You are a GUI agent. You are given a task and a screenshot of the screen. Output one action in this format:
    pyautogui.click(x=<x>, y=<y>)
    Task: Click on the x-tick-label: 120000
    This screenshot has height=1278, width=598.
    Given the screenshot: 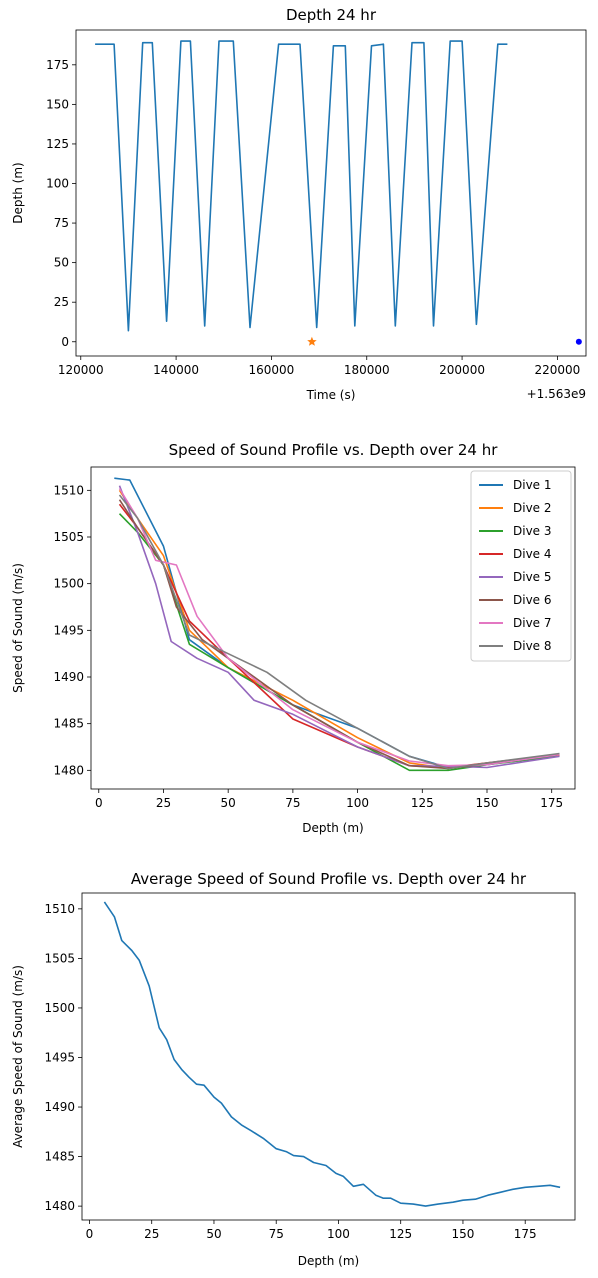 What is the action you would take?
    pyautogui.click(x=81, y=370)
    